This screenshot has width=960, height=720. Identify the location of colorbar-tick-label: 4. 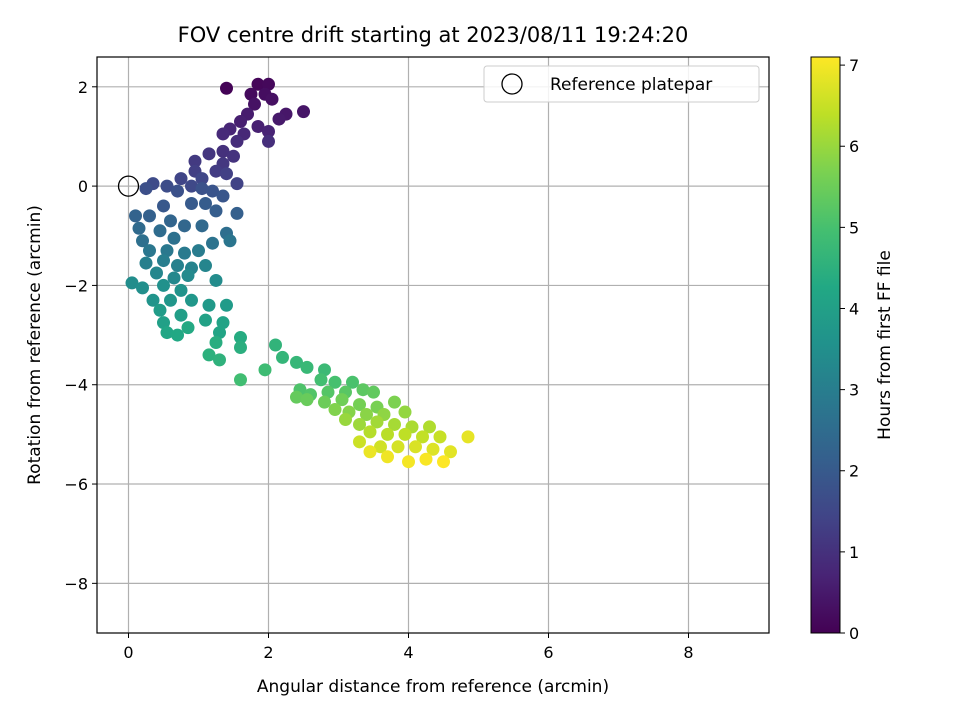
(854, 308).